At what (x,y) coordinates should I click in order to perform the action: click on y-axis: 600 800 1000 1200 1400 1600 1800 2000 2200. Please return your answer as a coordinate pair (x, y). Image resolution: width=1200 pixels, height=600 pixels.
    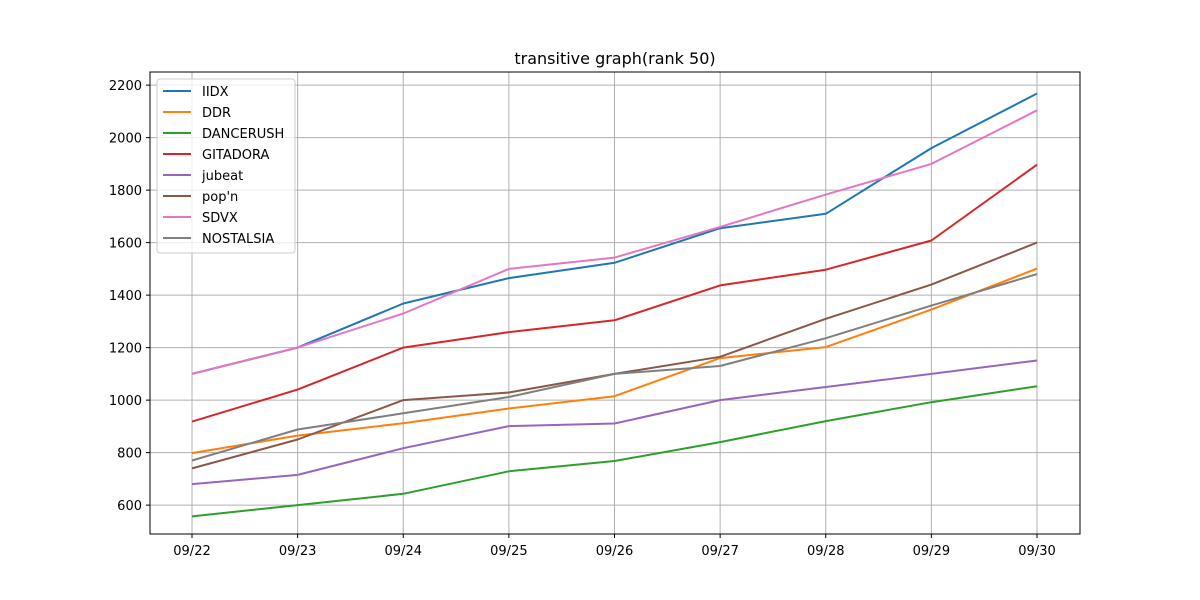
    Looking at the image, I should click on (129, 296).